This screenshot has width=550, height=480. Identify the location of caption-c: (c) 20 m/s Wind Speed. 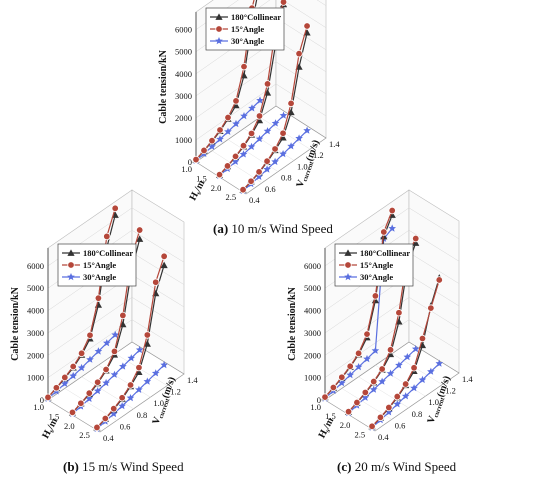
(396, 467).